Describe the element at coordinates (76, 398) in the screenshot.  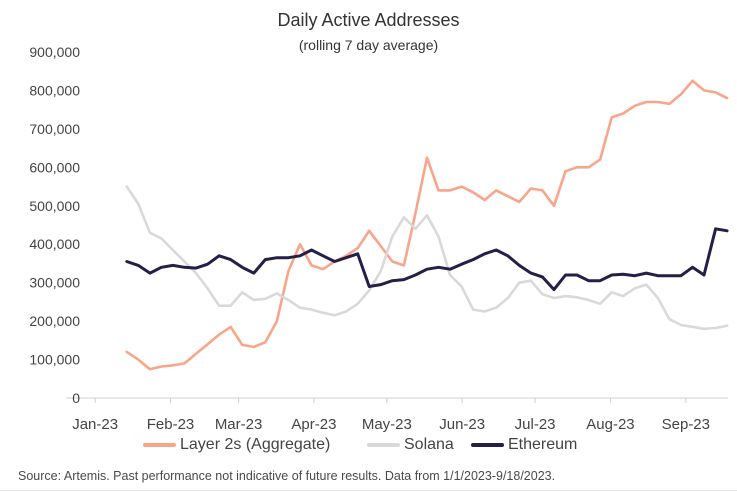
I see `y-tick-label: 0` at that location.